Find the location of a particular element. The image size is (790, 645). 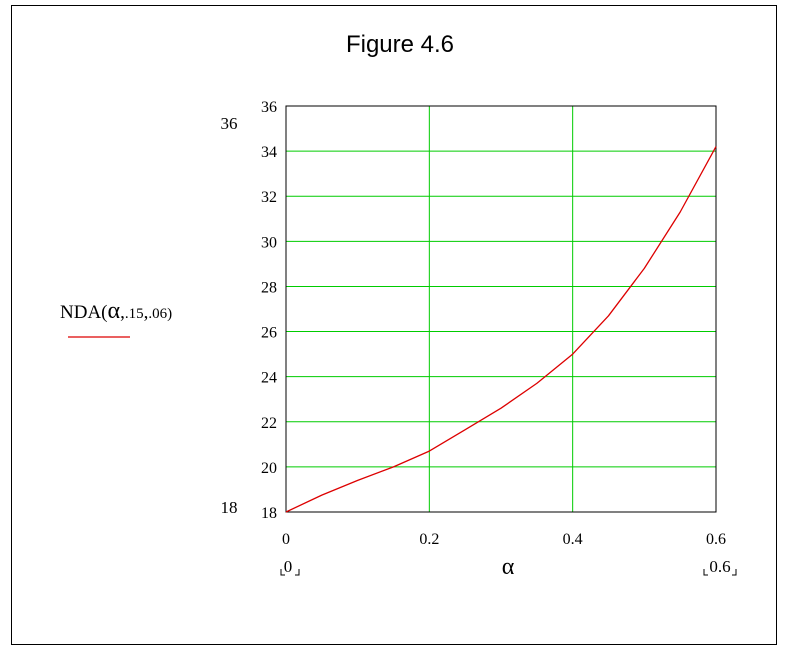

y-tick-label: 32 is located at coordinates (269, 197).